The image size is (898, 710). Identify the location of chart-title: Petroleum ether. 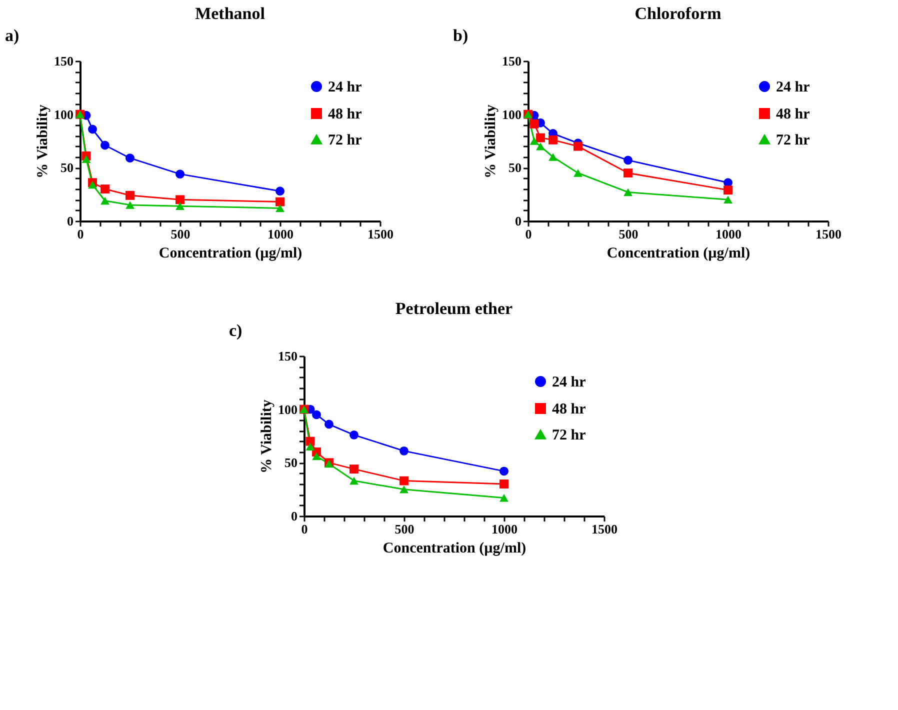
(454, 308).